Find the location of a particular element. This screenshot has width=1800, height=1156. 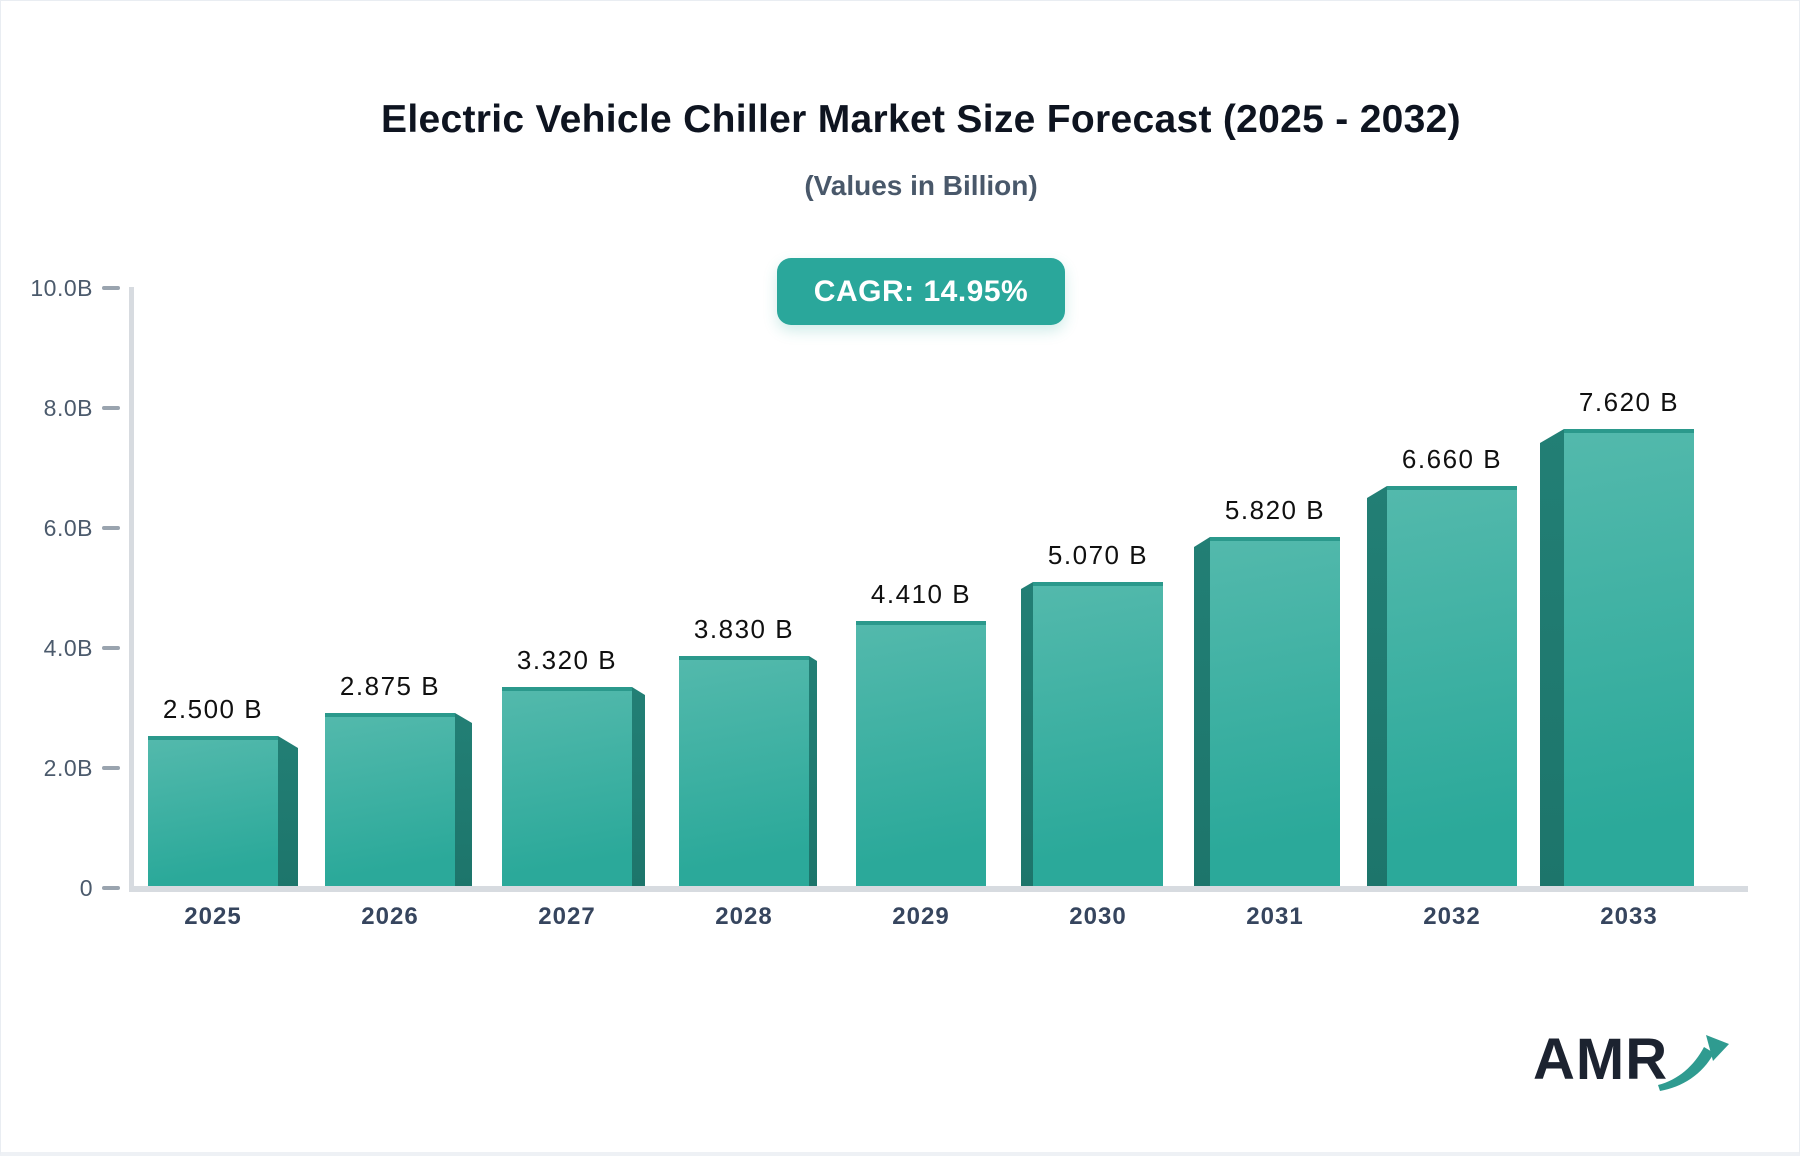

x-axis-category-label: 2025 is located at coordinates (213, 916).